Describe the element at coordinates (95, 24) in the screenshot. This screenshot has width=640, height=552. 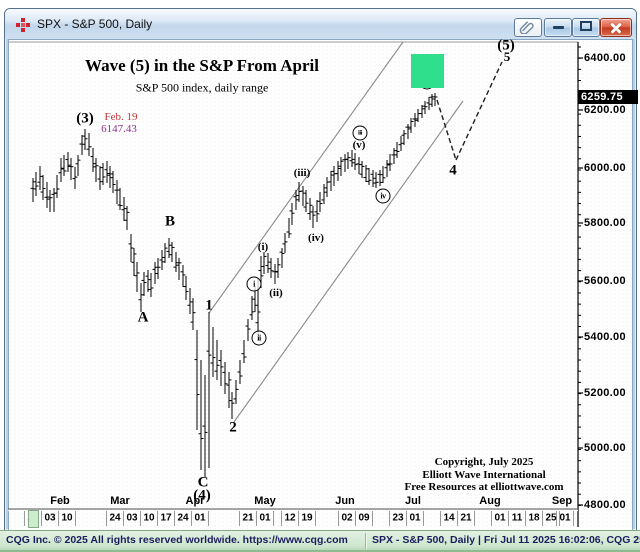
I see `window-title: SPX - S&P 500, Daily` at that location.